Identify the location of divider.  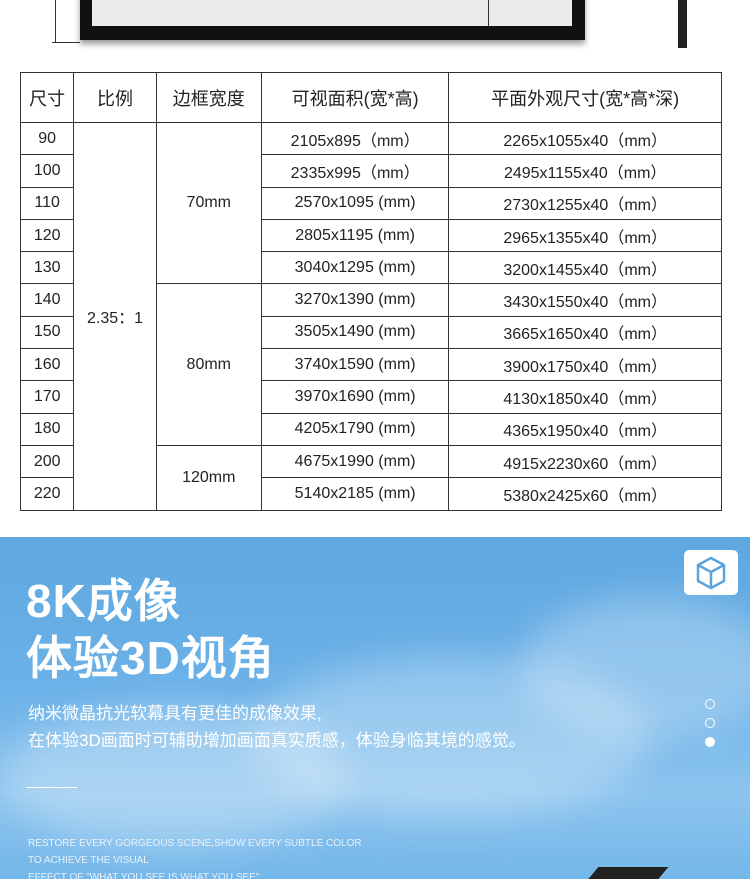
(51, 787).